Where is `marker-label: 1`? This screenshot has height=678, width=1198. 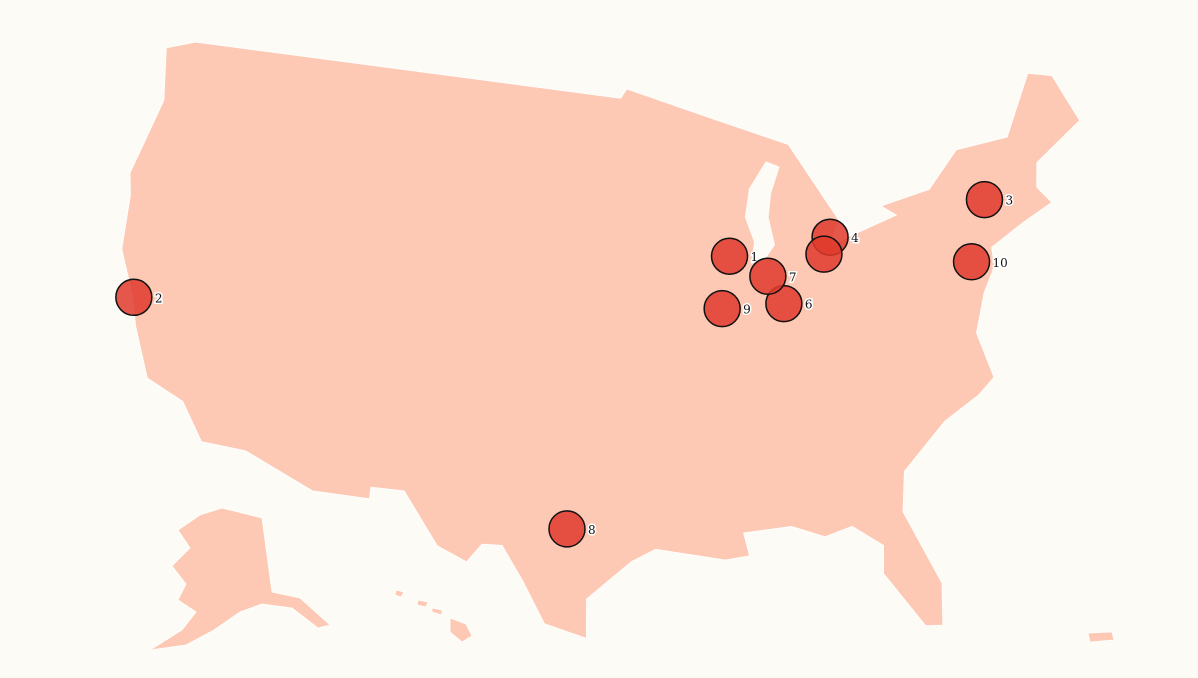
marker-label: 1 is located at coordinates (755, 257).